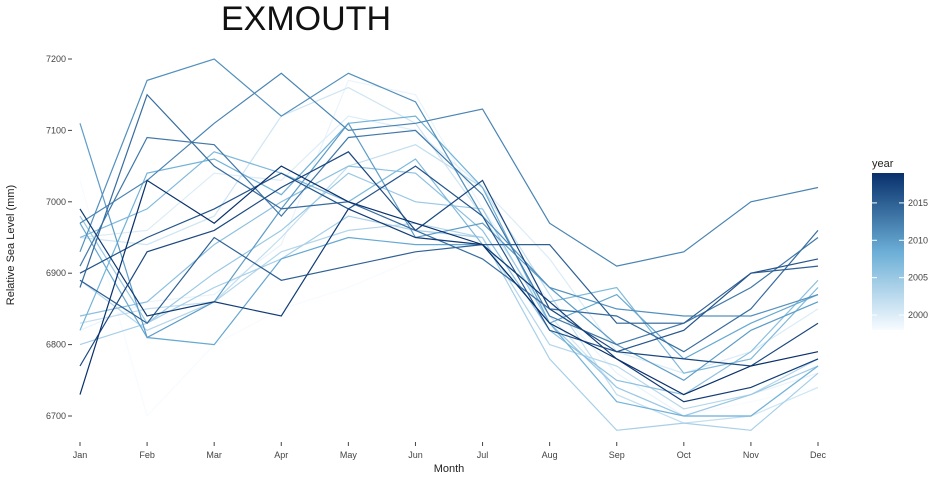 The height and width of the screenshot is (480, 940). I want to click on x-tick-label: Nov, so click(751, 455).